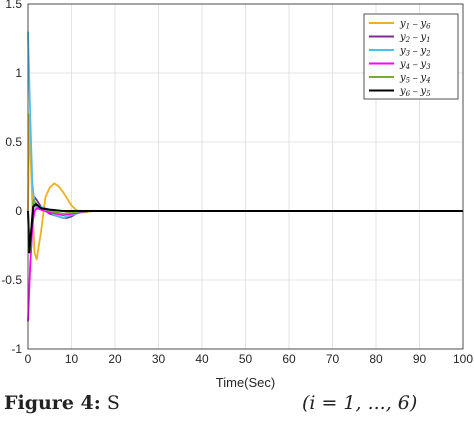 This screenshot has height=422, width=474. Describe the element at coordinates (16, 349) in the screenshot. I see `y-tick-label: -1` at that location.